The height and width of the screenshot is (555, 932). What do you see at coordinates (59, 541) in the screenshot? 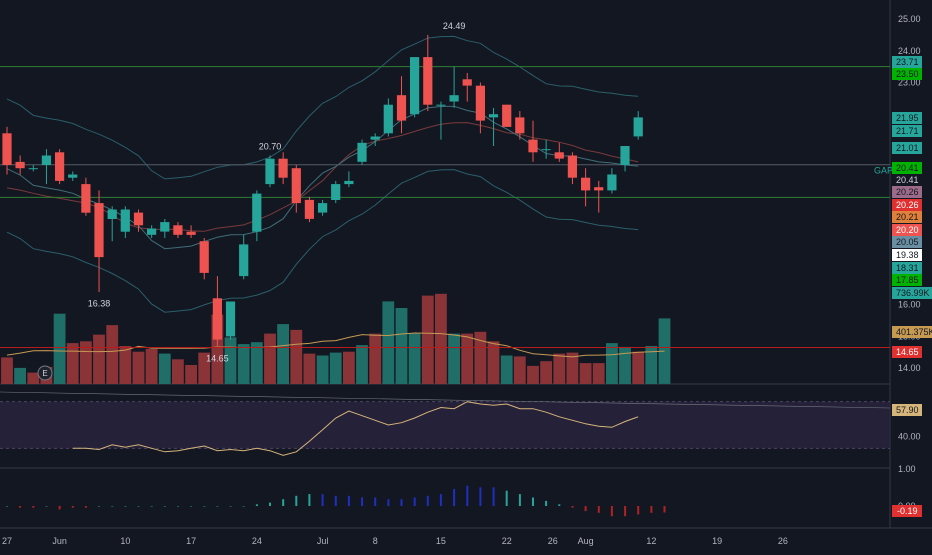
I see `time-tick-label: Jun` at bounding box center [59, 541].